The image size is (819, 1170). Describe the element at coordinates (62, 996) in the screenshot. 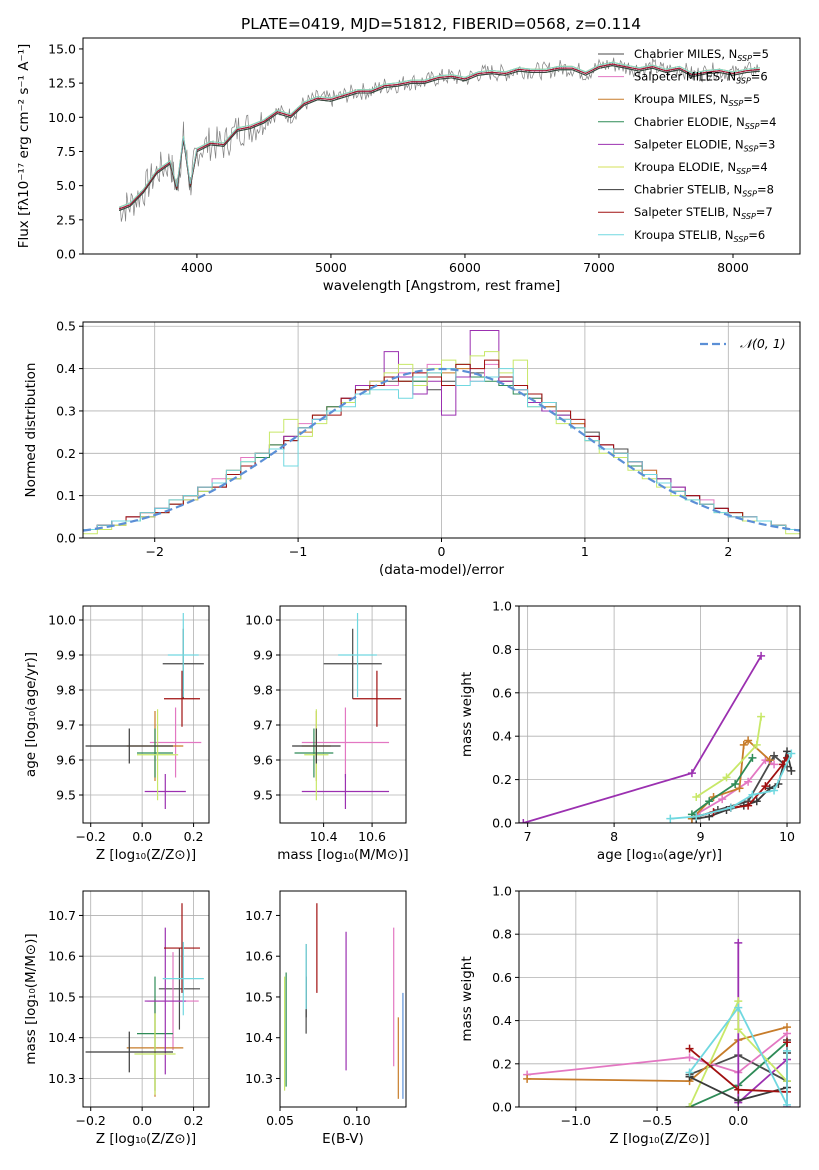

I see `y-tick-label: 10.5` at that location.